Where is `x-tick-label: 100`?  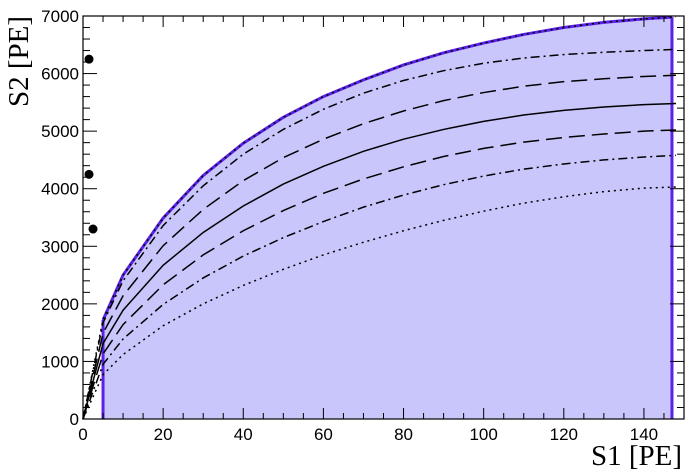
x-tick-label: 100 is located at coordinates (483, 434).